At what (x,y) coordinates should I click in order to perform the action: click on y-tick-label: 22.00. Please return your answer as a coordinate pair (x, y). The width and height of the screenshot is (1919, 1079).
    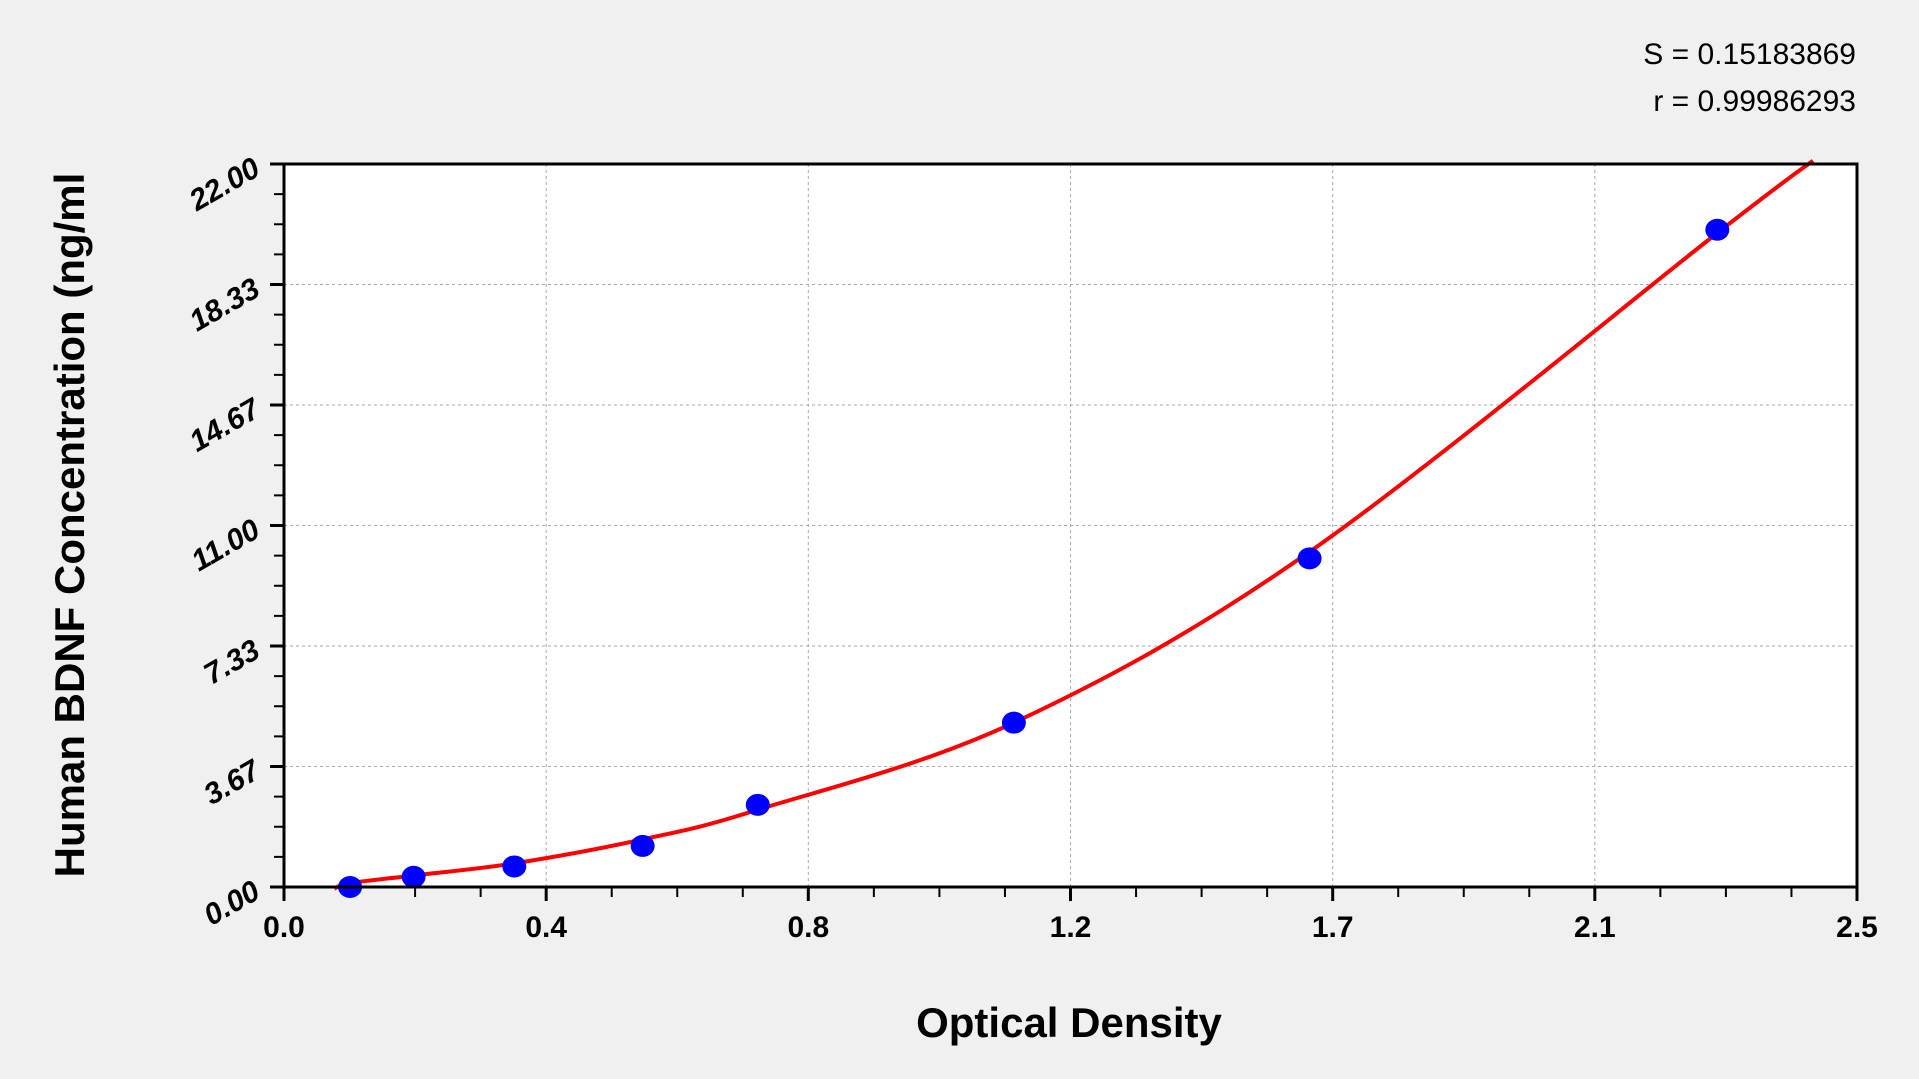
    Looking at the image, I should click on (224, 184).